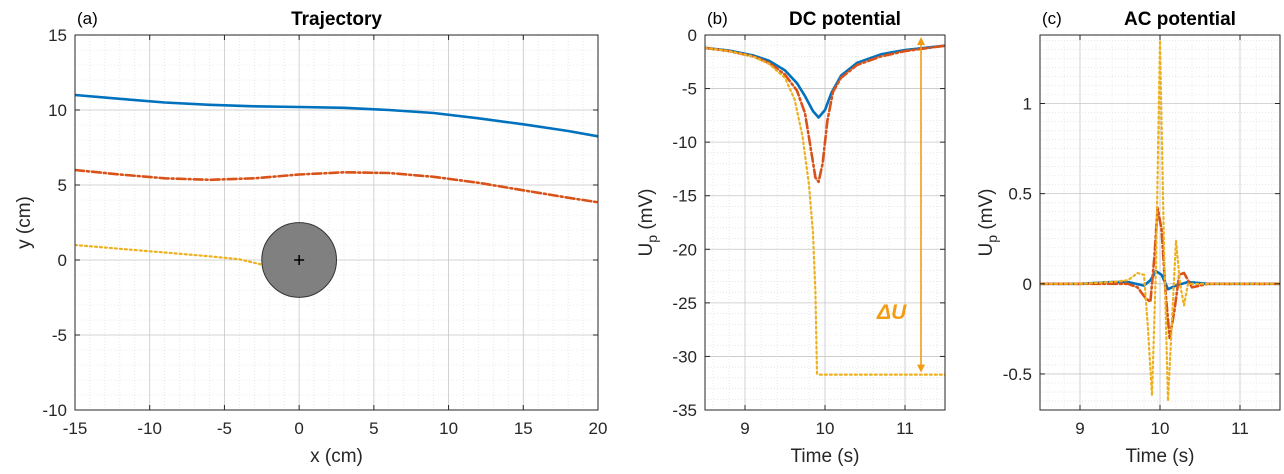 This screenshot has height=474, width=1284. I want to click on x-tick-label: 0, so click(298, 428).